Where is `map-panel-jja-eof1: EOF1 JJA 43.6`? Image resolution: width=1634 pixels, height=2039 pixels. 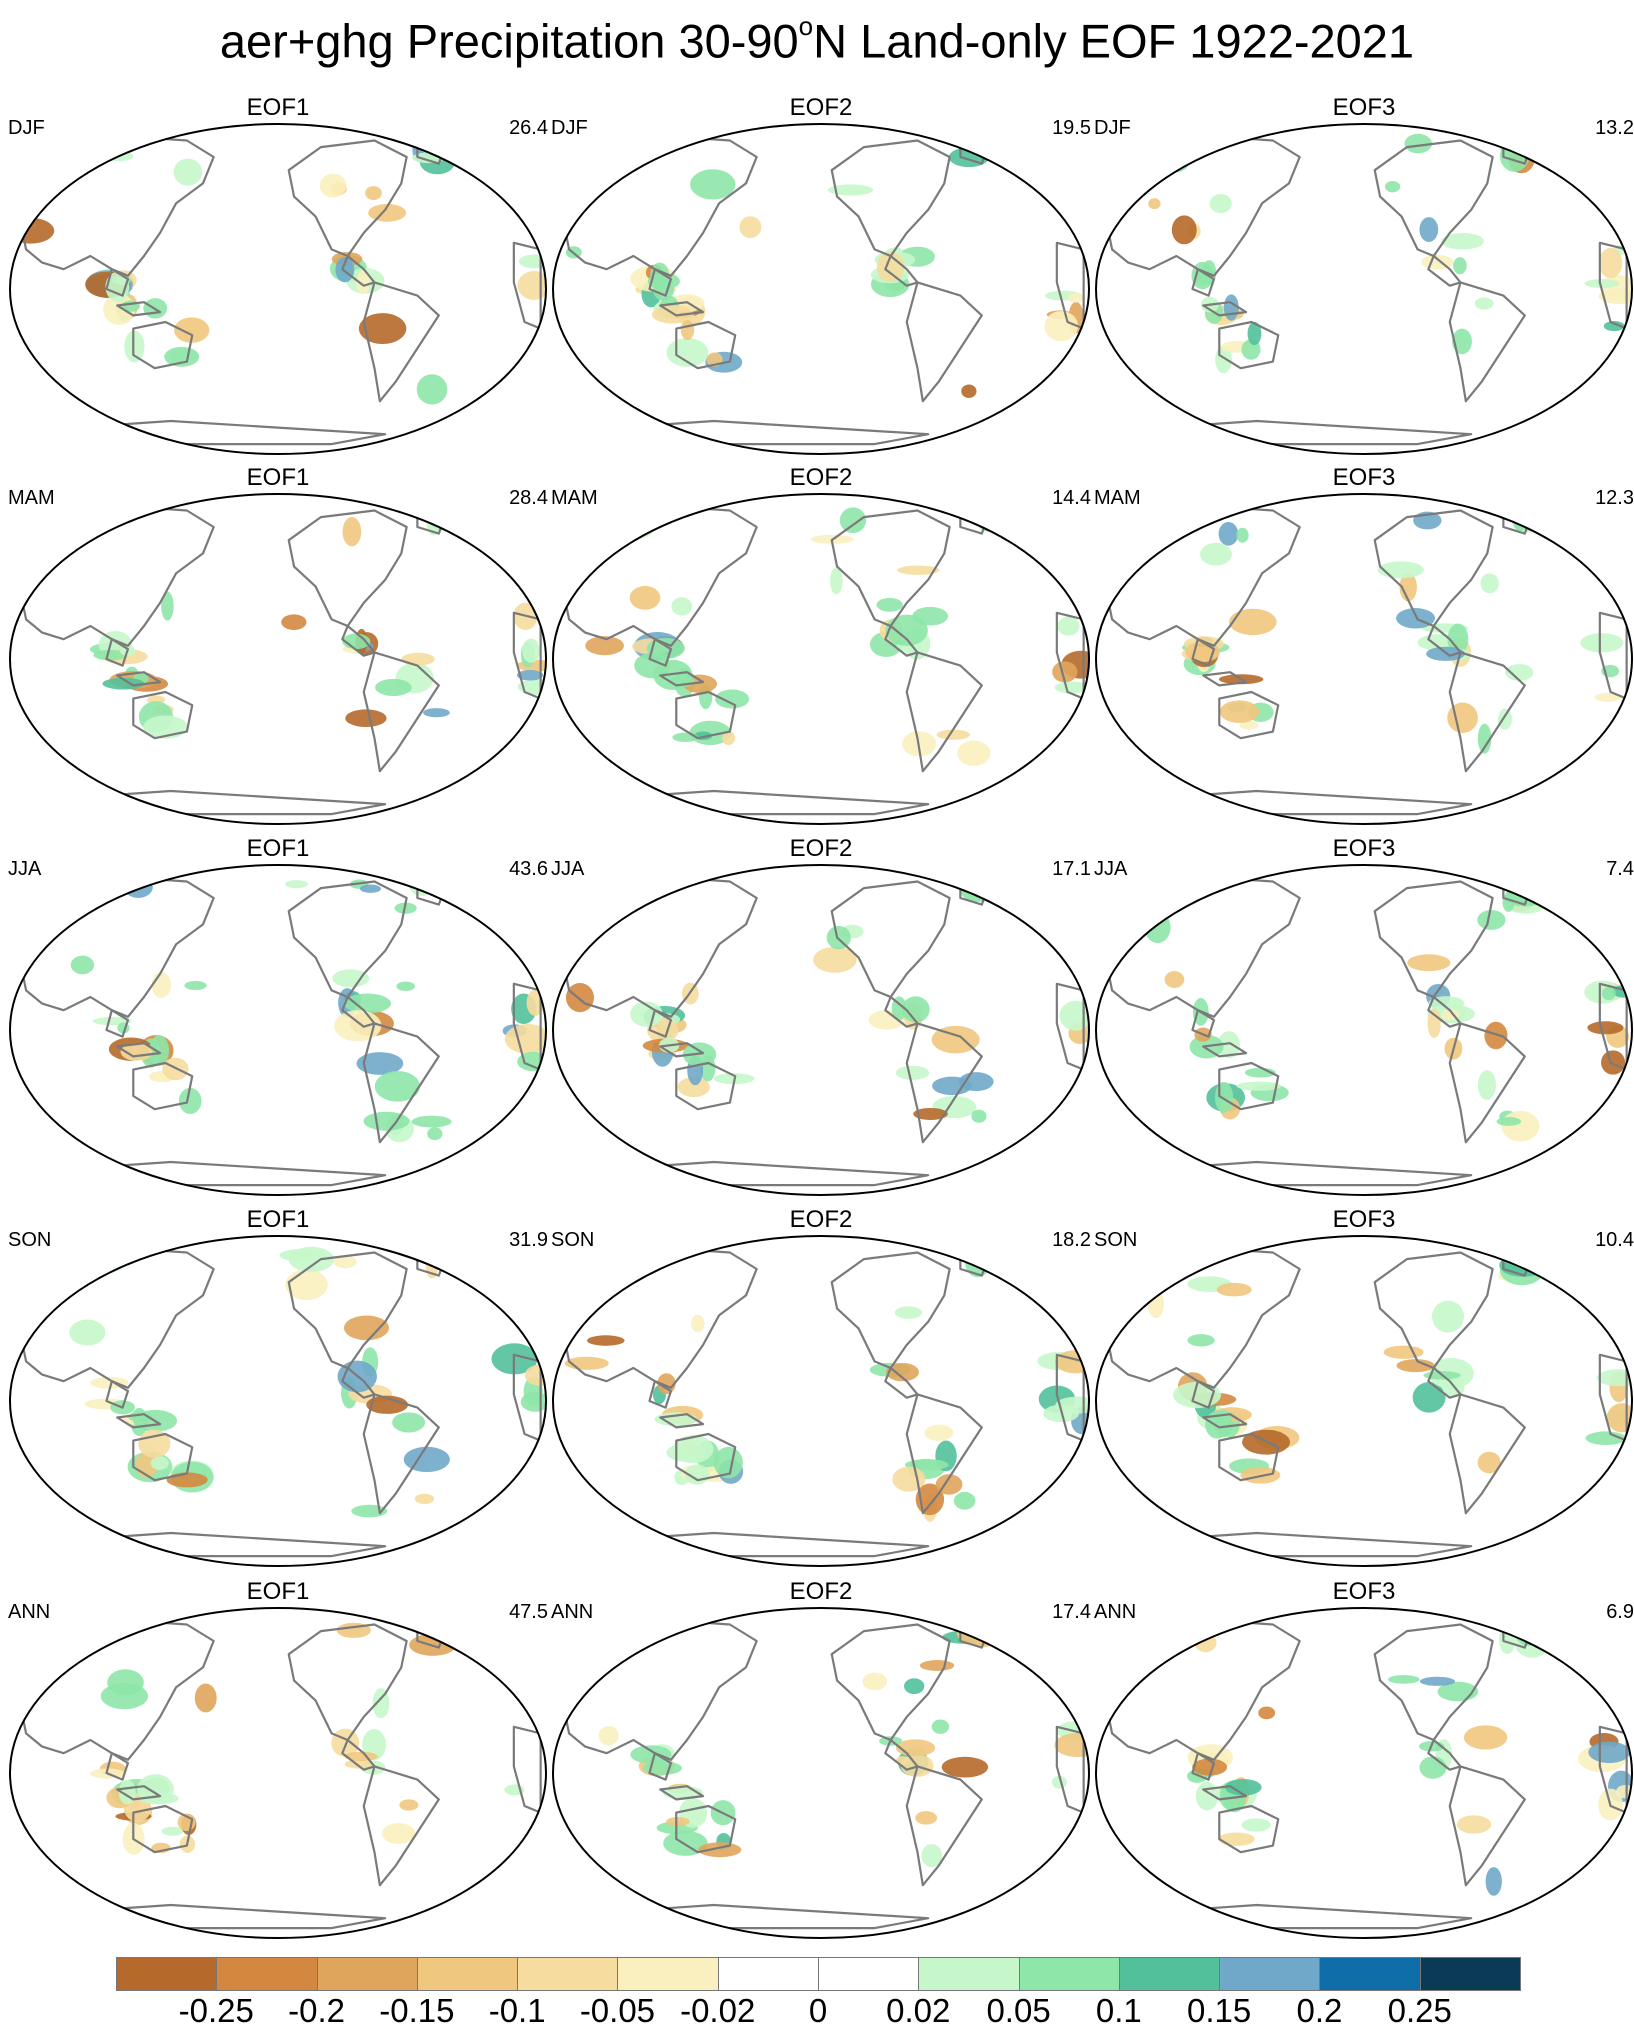 map-panel-jja-eof1: EOF1 JJA 43.6 is located at coordinates (278, 1016).